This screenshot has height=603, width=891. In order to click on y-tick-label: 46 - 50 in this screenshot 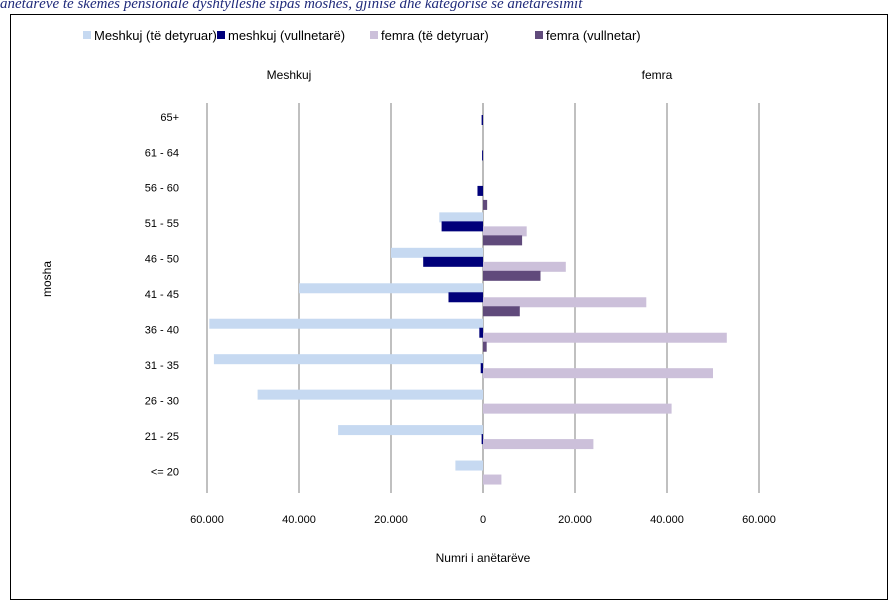, I will do `click(162, 260)`.